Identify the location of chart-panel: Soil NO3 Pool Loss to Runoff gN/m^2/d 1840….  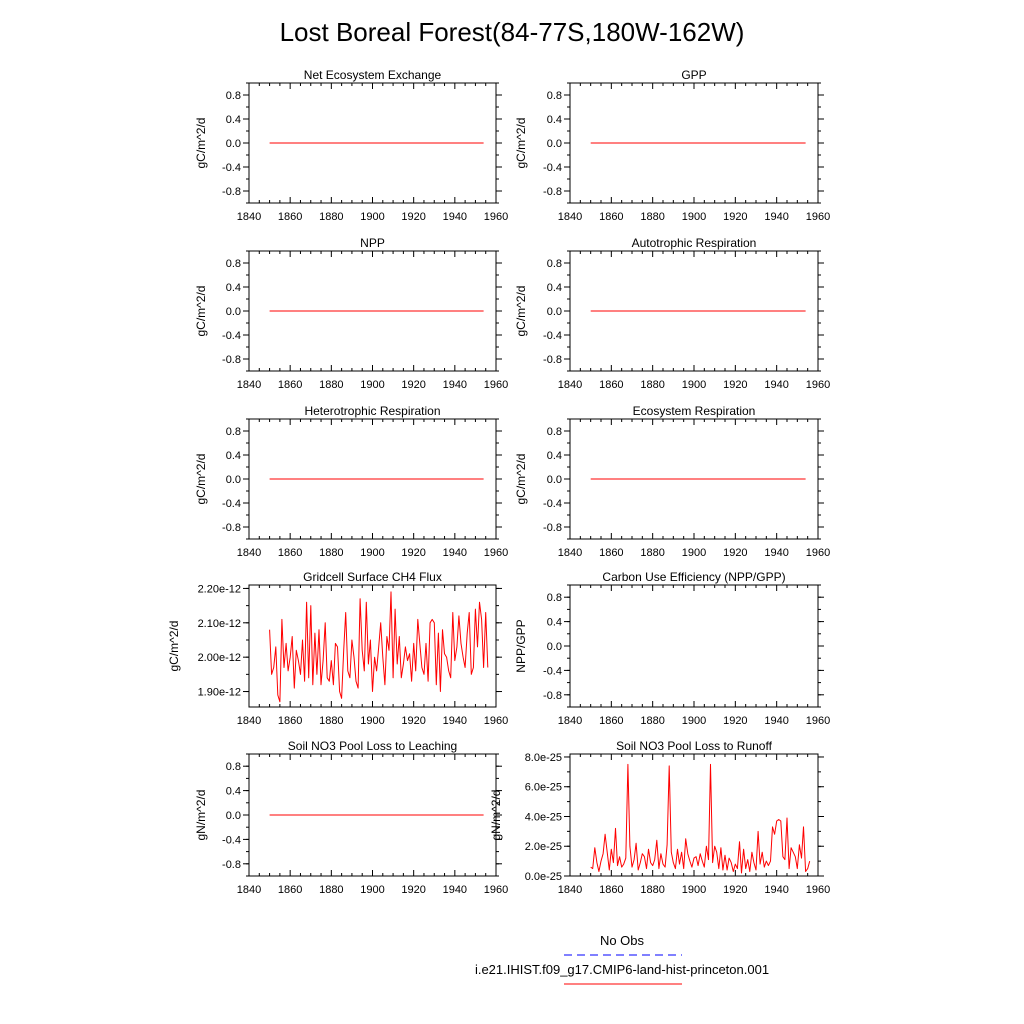
(659, 817).